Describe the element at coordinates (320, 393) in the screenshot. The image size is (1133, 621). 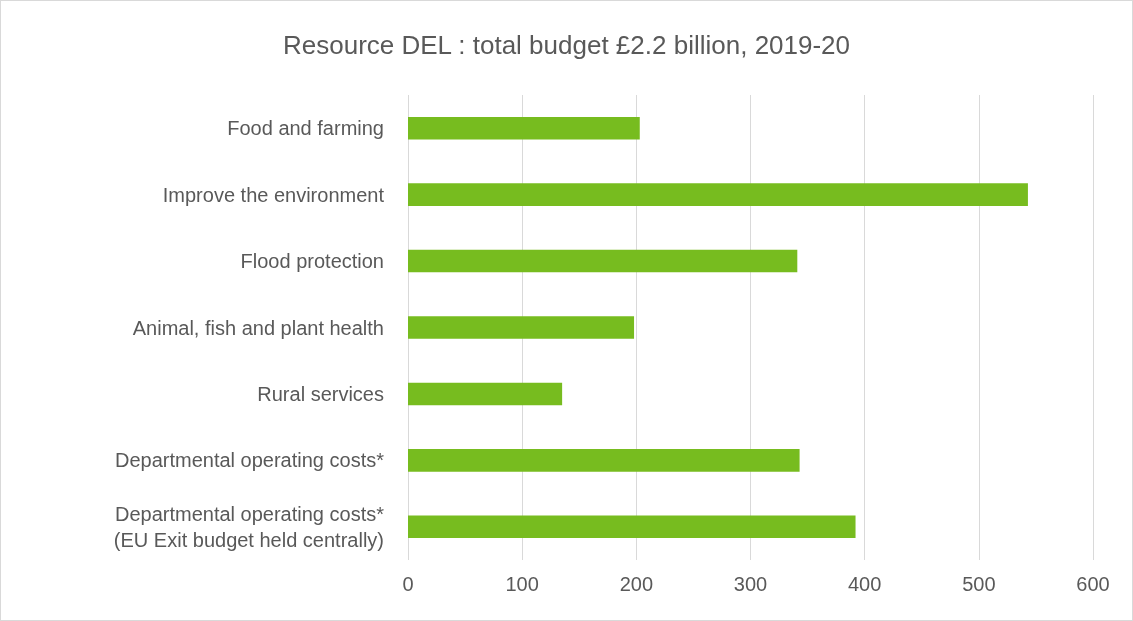
I see `y-tick-label: Rural services` at that location.